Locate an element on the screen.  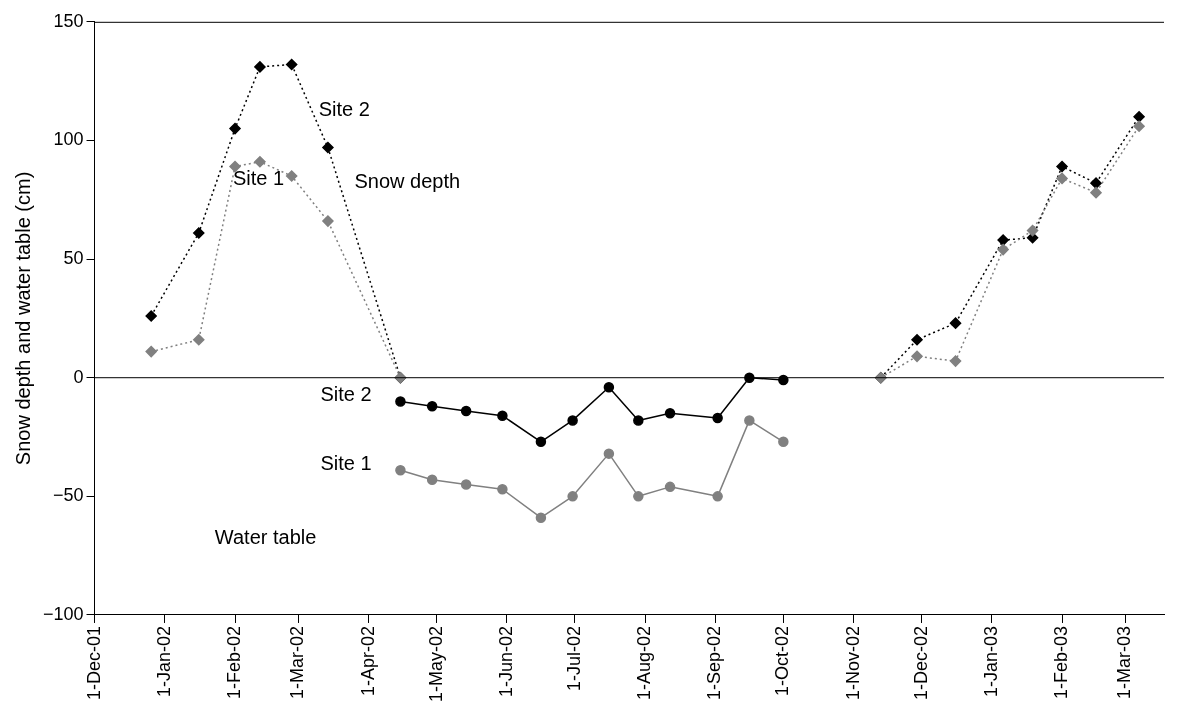
x-tick-label: 1-Jun-02 is located at coordinates (505, 661).